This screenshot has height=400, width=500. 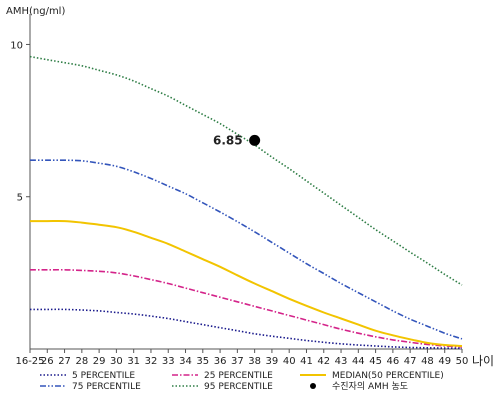 I want to click on legend-label-5-percentile: 5 PERCENTILE, so click(x=103, y=376).